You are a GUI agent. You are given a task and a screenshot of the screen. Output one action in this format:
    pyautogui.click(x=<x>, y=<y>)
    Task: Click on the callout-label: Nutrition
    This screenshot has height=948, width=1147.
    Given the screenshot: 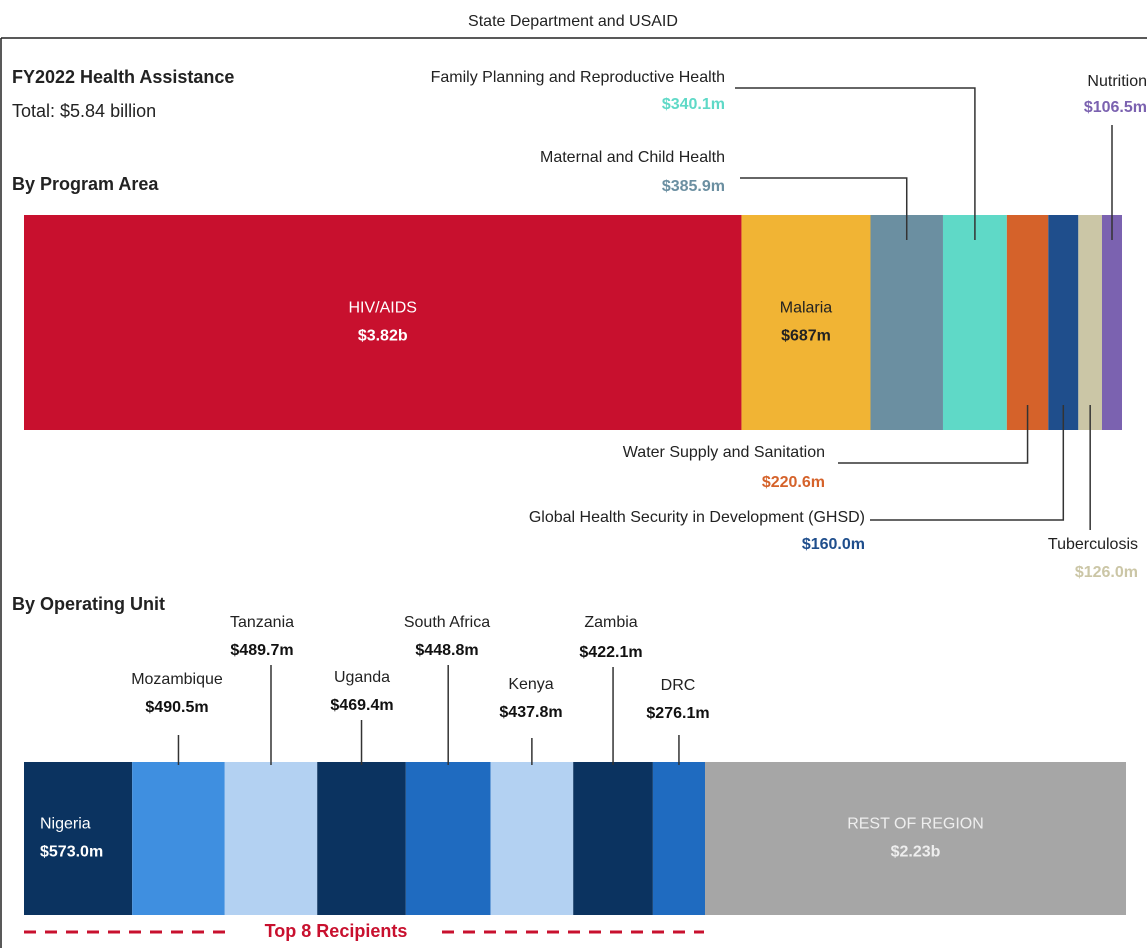 What is the action you would take?
    pyautogui.click(x=1117, y=81)
    